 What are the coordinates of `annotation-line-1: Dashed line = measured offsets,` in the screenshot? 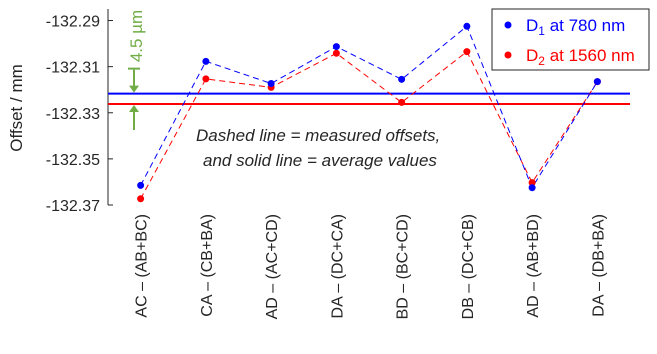 It's located at (318, 135).